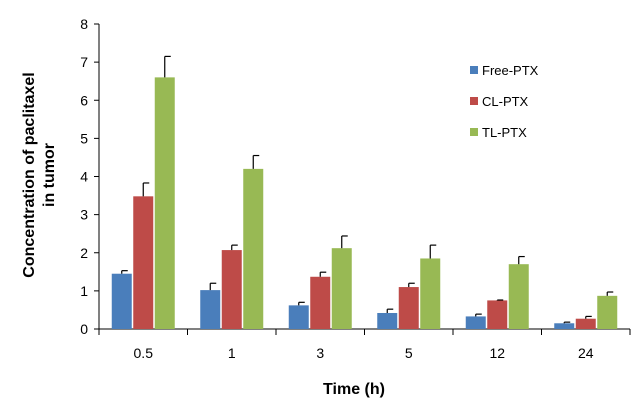 The image size is (637, 406). Describe the element at coordinates (586, 353) in the screenshot. I see `x-tick-label: 24` at that location.